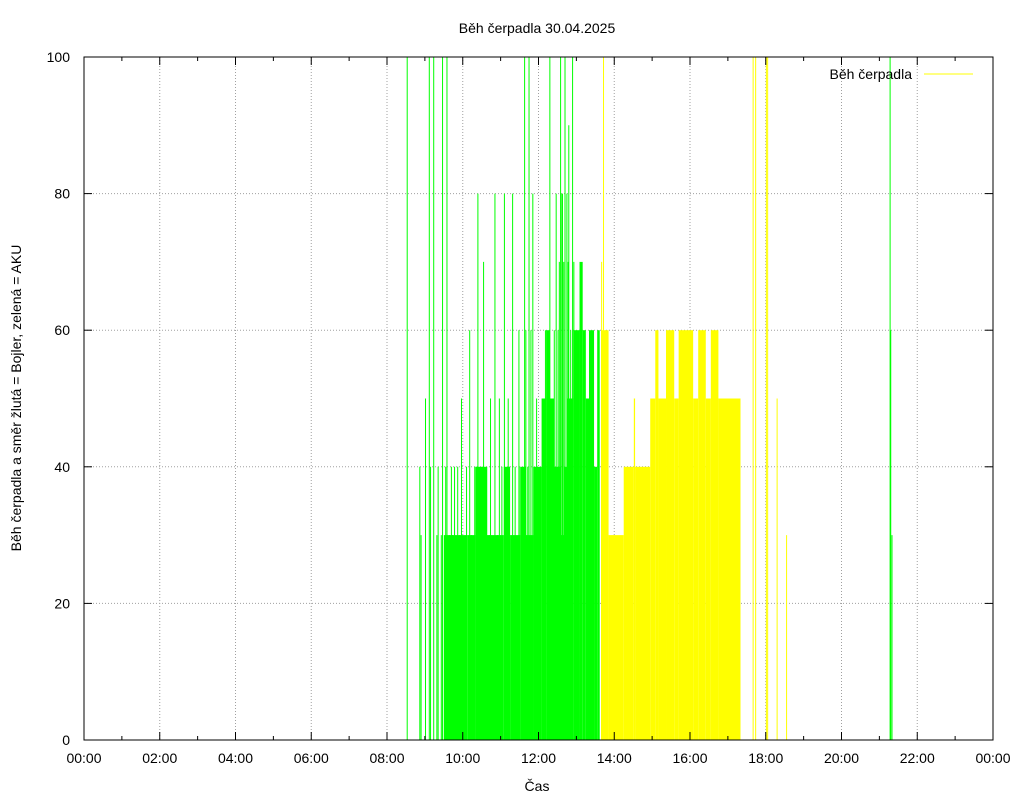  What do you see at coordinates (462, 758) in the screenshot?
I see `x-tick-label: 10:00` at bounding box center [462, 758].